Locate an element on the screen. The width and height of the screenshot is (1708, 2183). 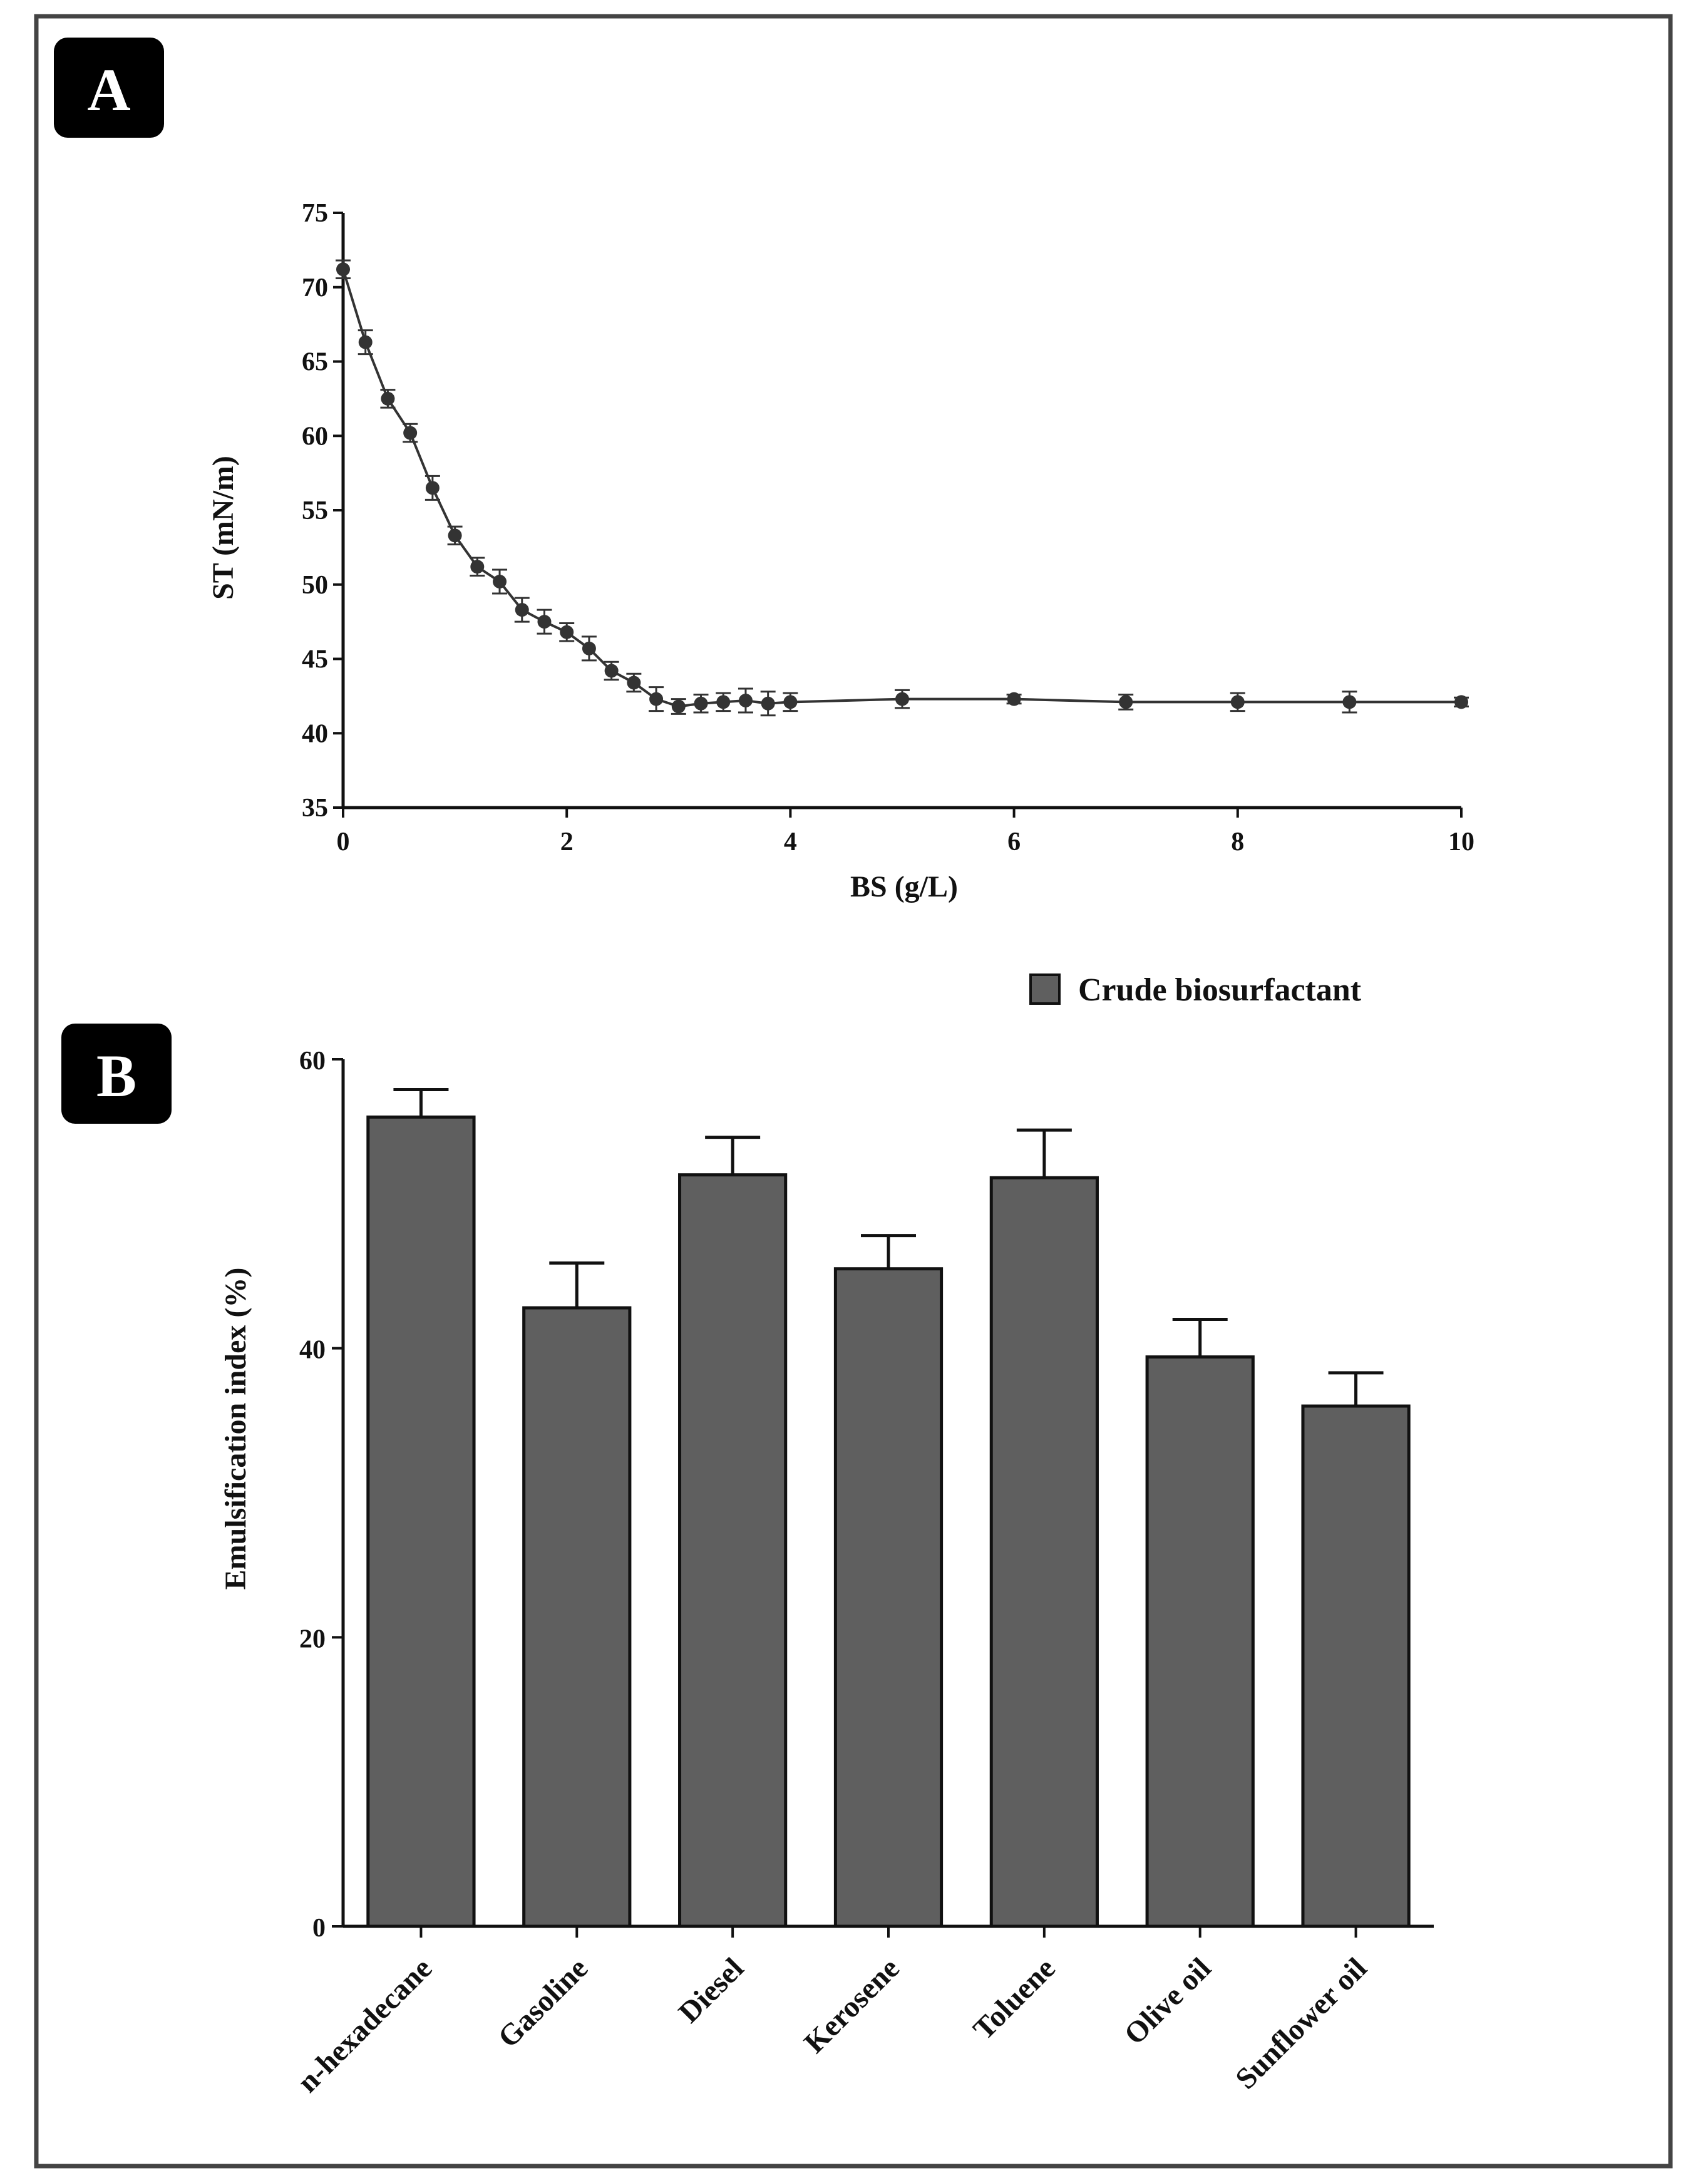
chart-b-category-label: Kerosene is located at coordinates (852, 2005).